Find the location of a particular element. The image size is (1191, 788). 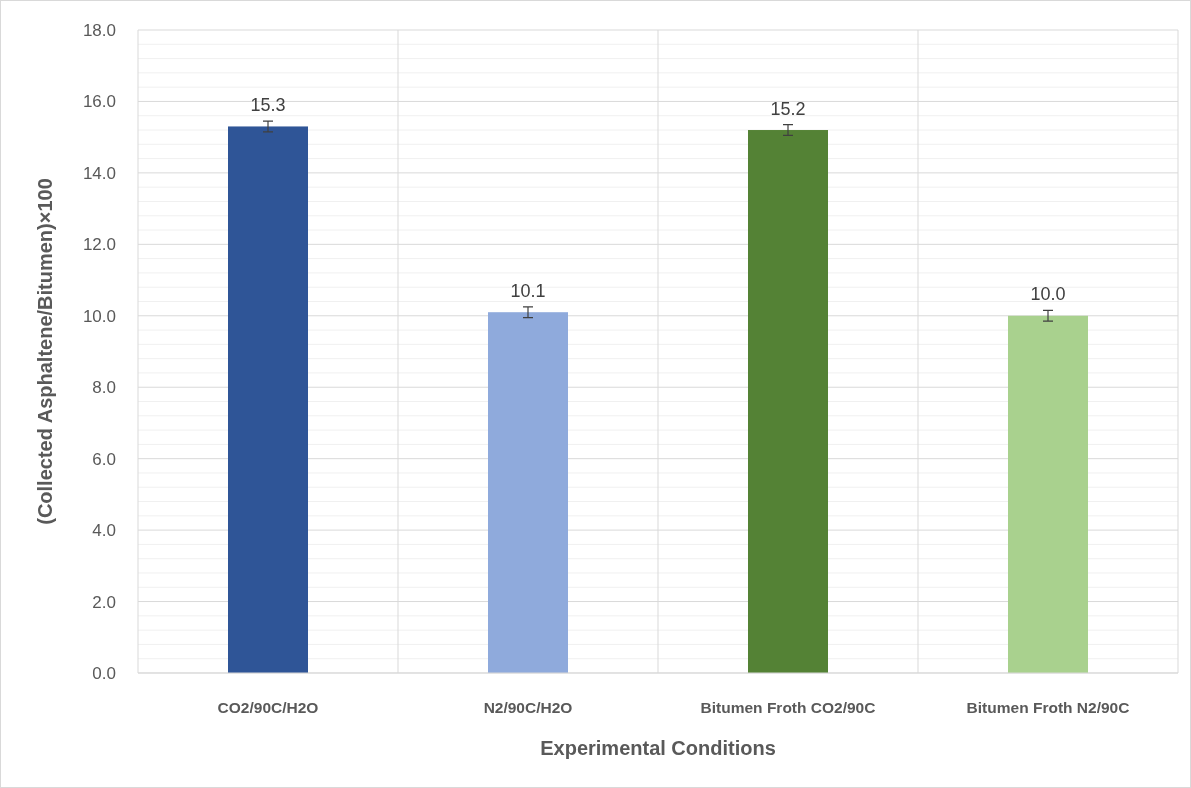

x-tick-label: N2/90C/H2O is located at coordinates (528, 707).